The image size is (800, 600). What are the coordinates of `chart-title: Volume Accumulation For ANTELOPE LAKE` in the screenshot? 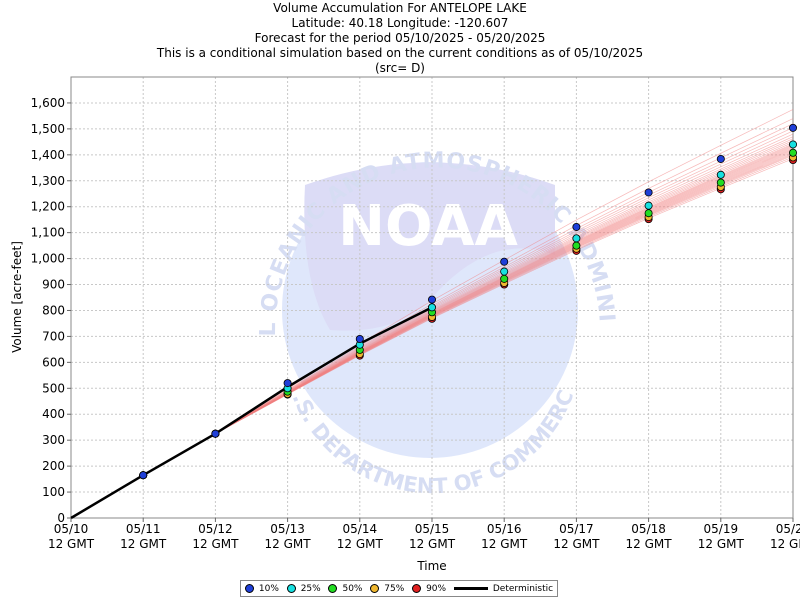 It's located at (400, 8).